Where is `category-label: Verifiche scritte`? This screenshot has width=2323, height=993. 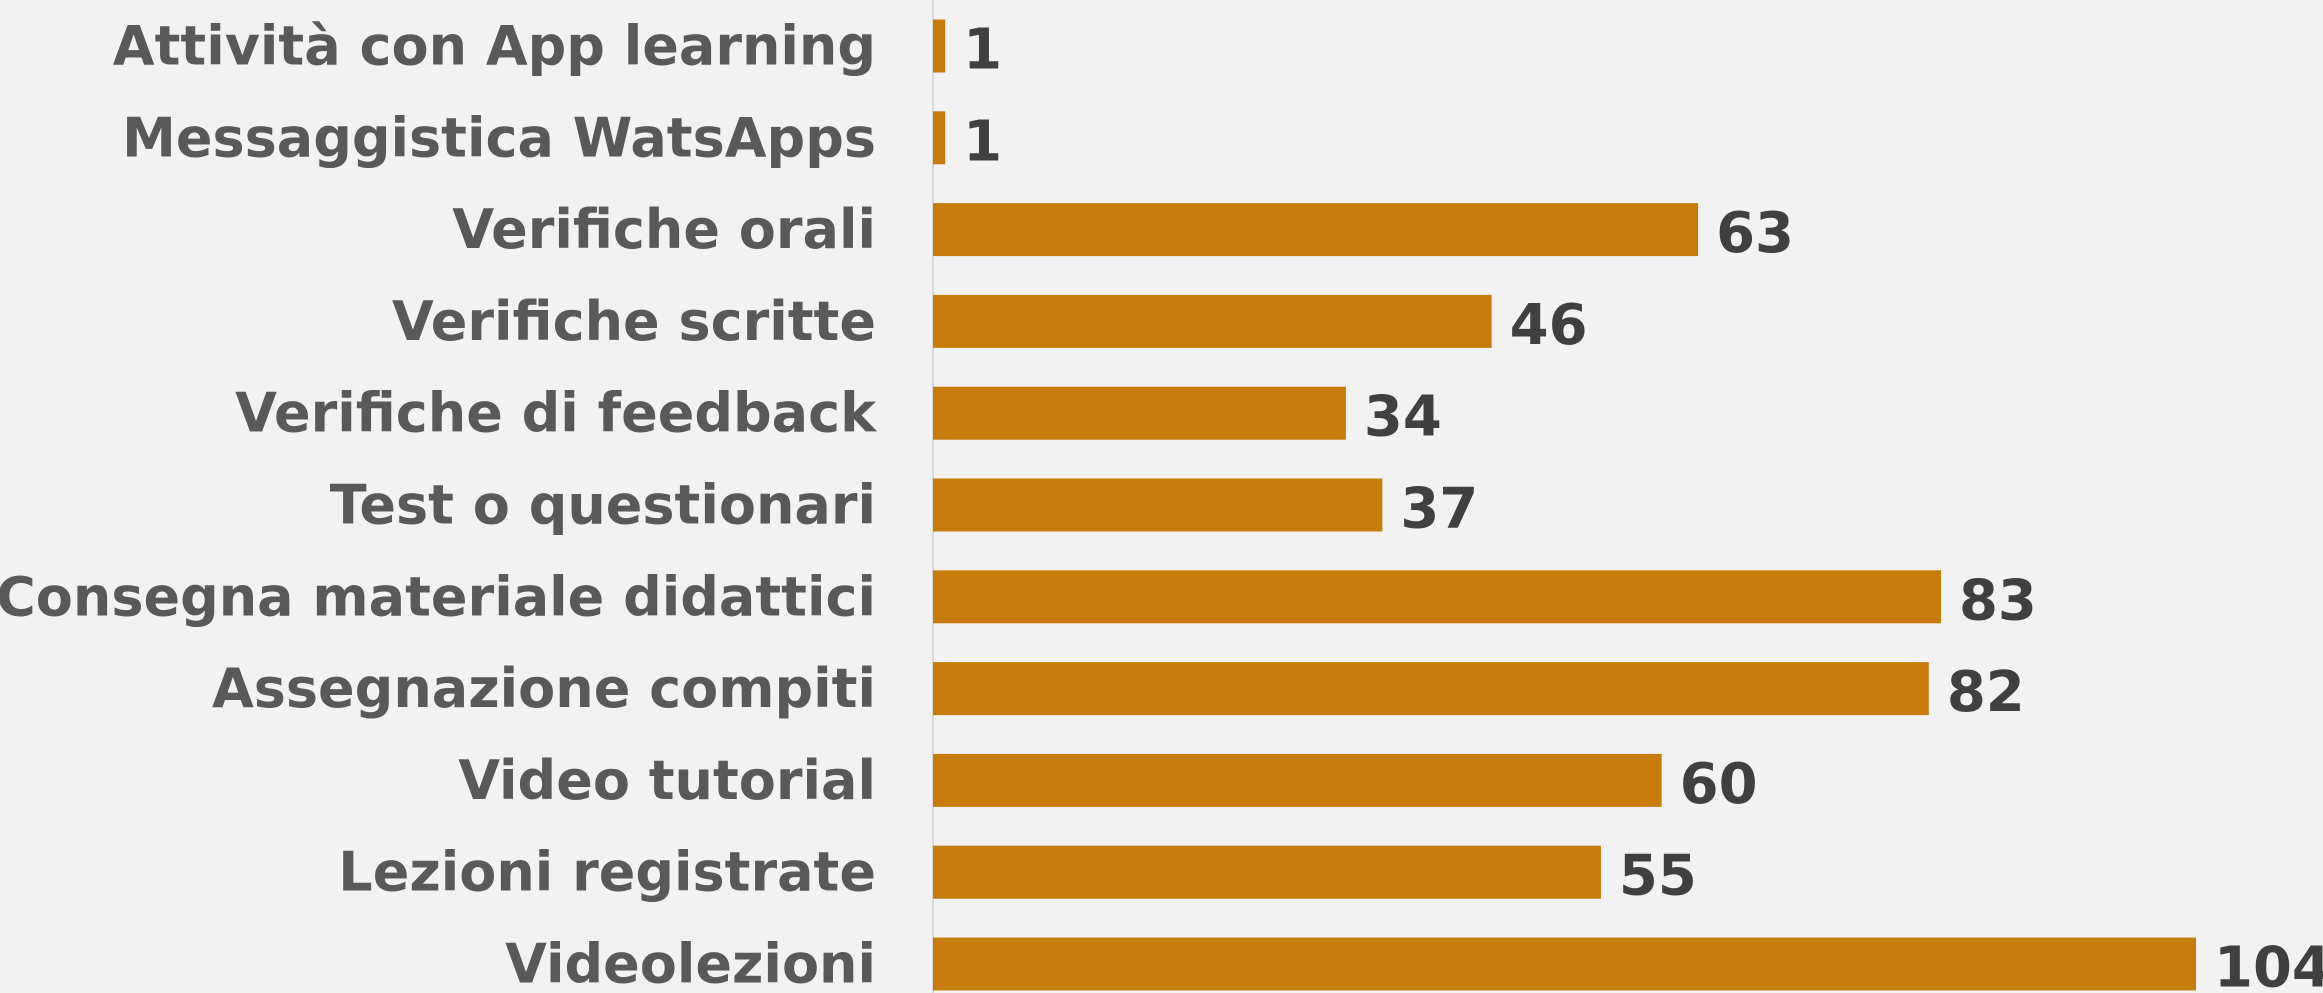
category-label: Verifiche scritte is located at coordinates (634, 321).